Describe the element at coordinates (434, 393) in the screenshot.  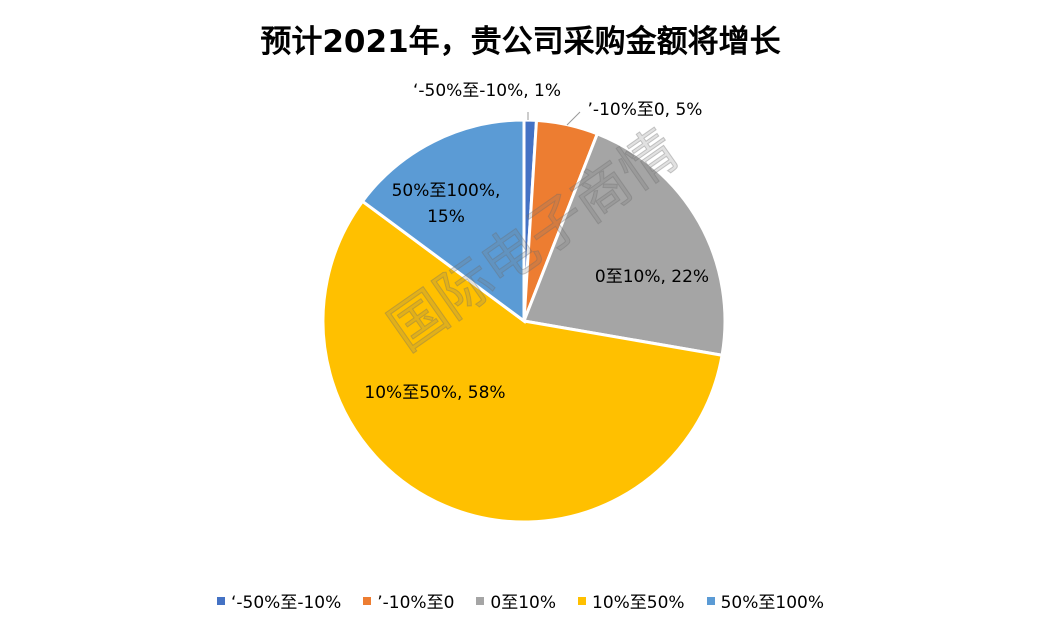
I see `data-label: 10%至50%, 58%` at that location.